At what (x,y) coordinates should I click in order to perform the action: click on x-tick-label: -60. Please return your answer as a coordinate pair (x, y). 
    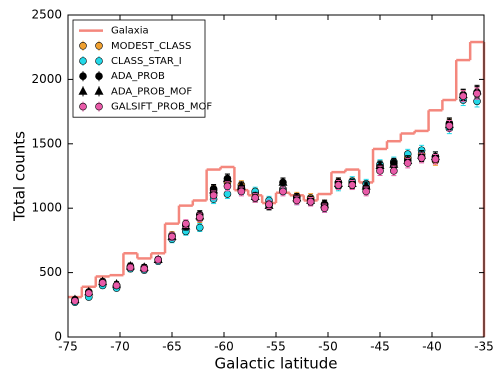
    Looking at the image, I should click on (224, 347).